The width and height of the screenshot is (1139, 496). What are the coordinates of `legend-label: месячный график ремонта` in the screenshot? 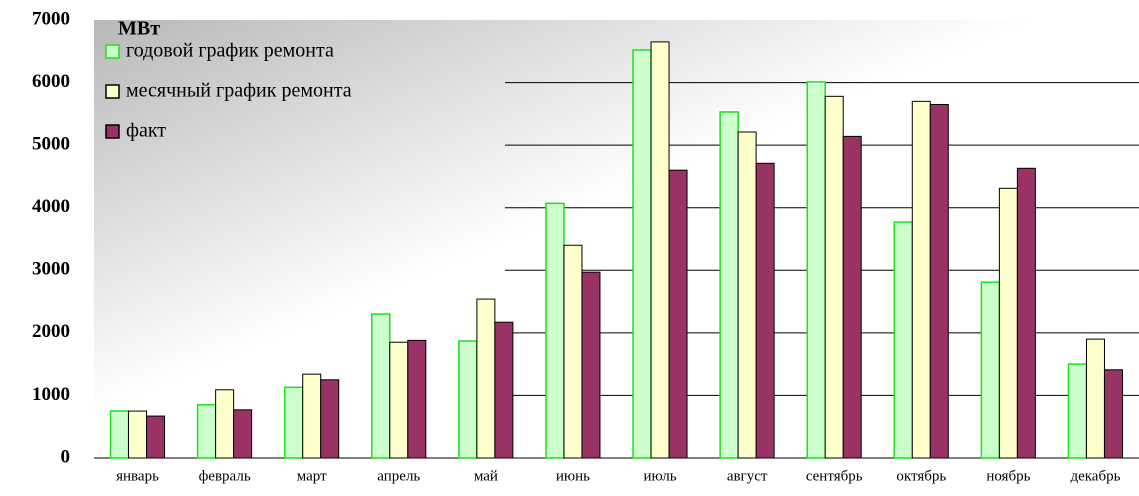 It's located at (239, 91).